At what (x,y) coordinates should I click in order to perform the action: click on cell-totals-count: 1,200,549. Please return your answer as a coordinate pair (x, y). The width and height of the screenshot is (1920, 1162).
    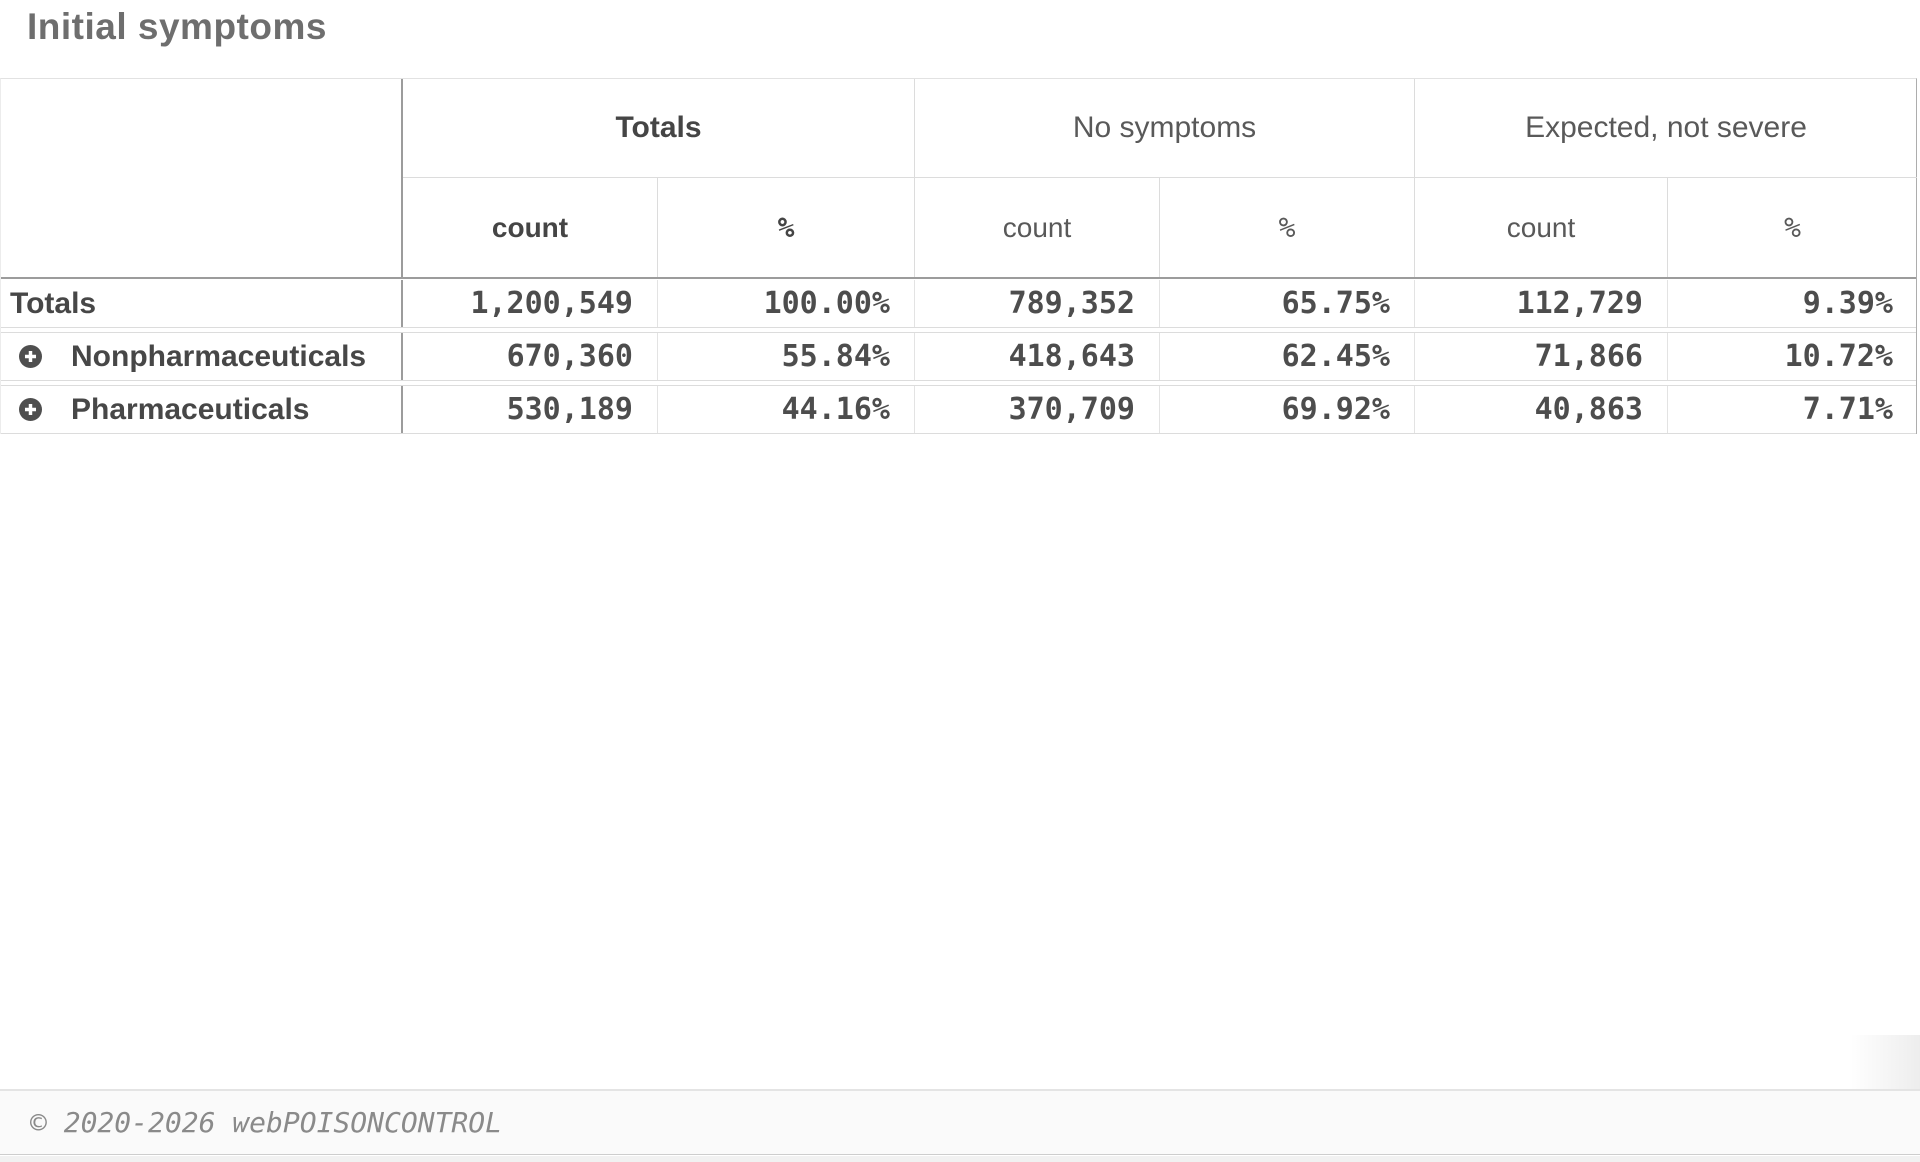
    Looking at the image, I should click on (551, 303).